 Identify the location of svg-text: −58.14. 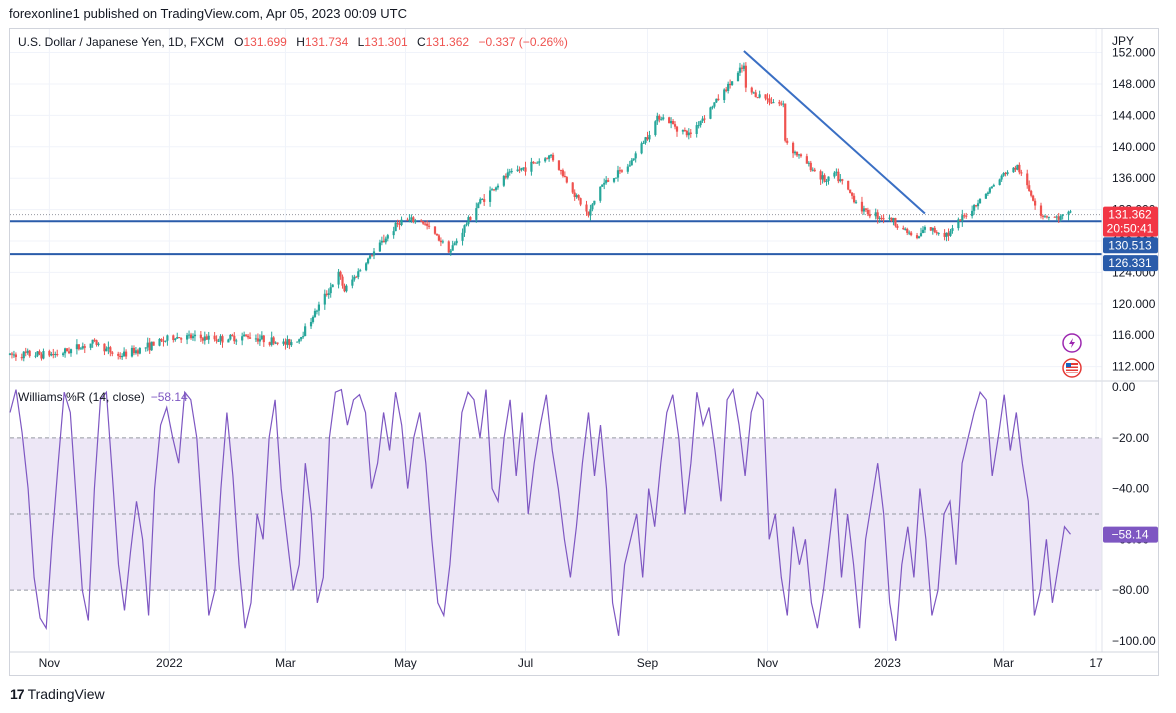
(1129, 535).